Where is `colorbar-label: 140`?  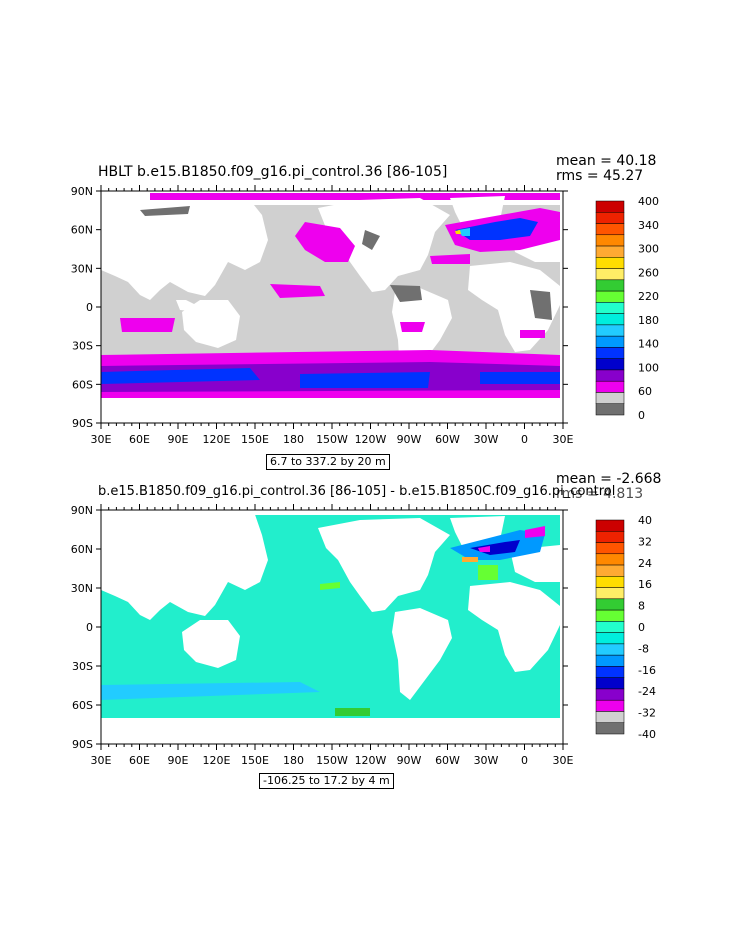 colorbar-label: 140 is located at coordinates (648, 344).